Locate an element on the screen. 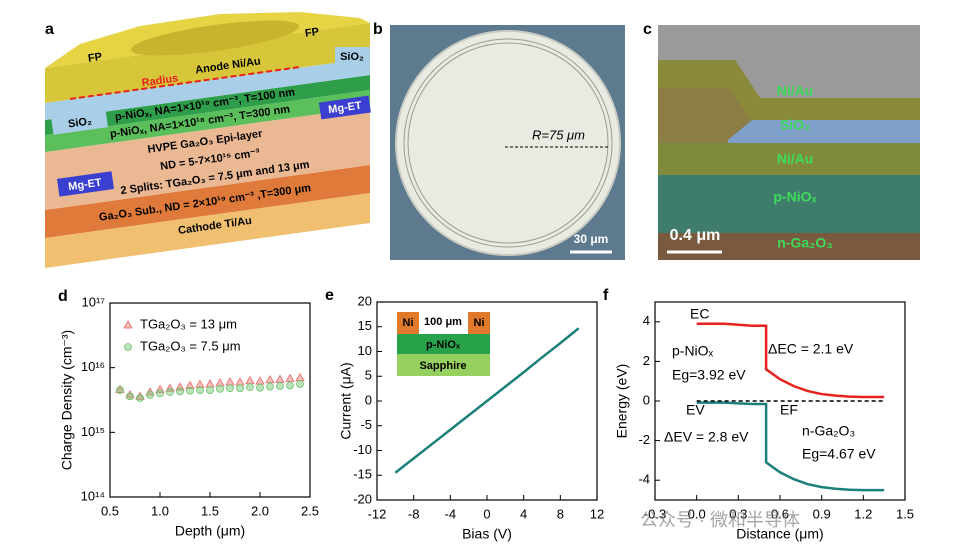 The image size is (963, 557). y-tick-label: 10¹⁷ is located at coordinates (94, 301).